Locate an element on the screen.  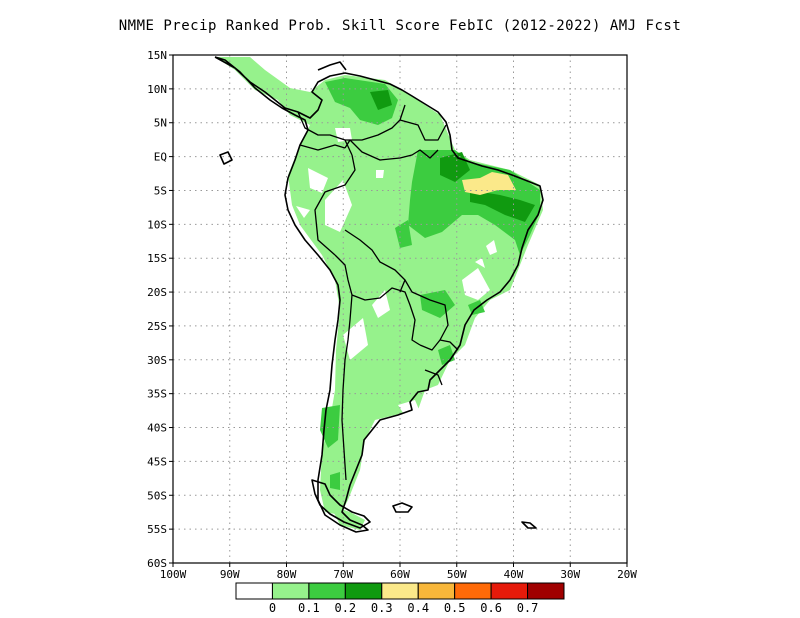
lat-tick-label: 35S is located at coordinates (157, 394).